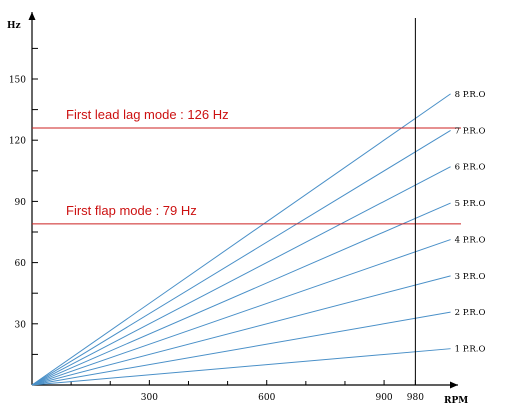 This screenshot has width=509, height=406. Describe the element at coordinates (21, 264) in the screenshot. I see `y-tick-label: 60` at that location.